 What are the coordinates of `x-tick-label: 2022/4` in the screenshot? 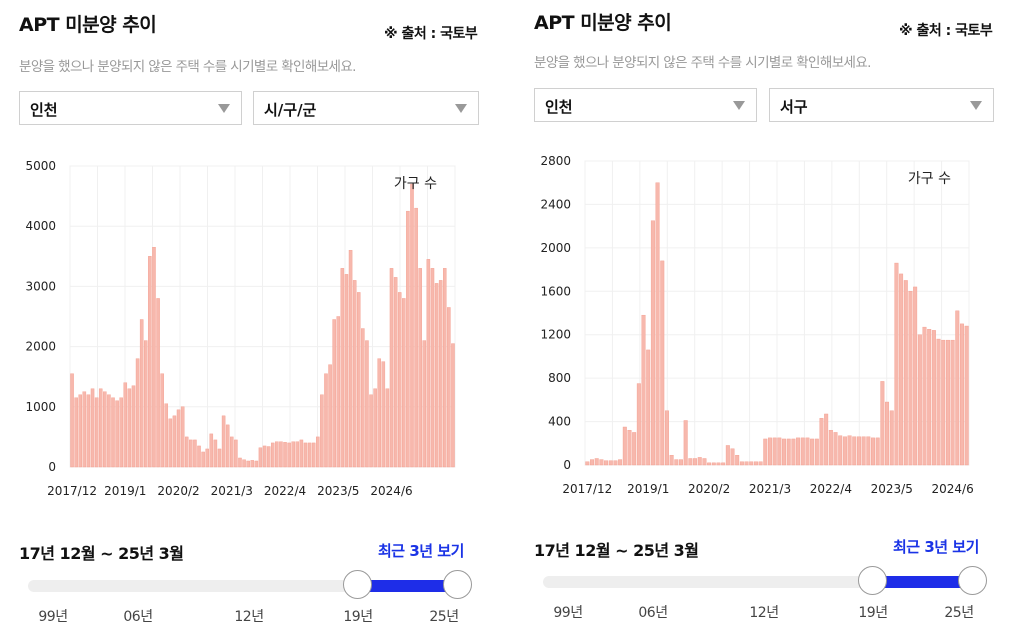 It's located at (285, 491).